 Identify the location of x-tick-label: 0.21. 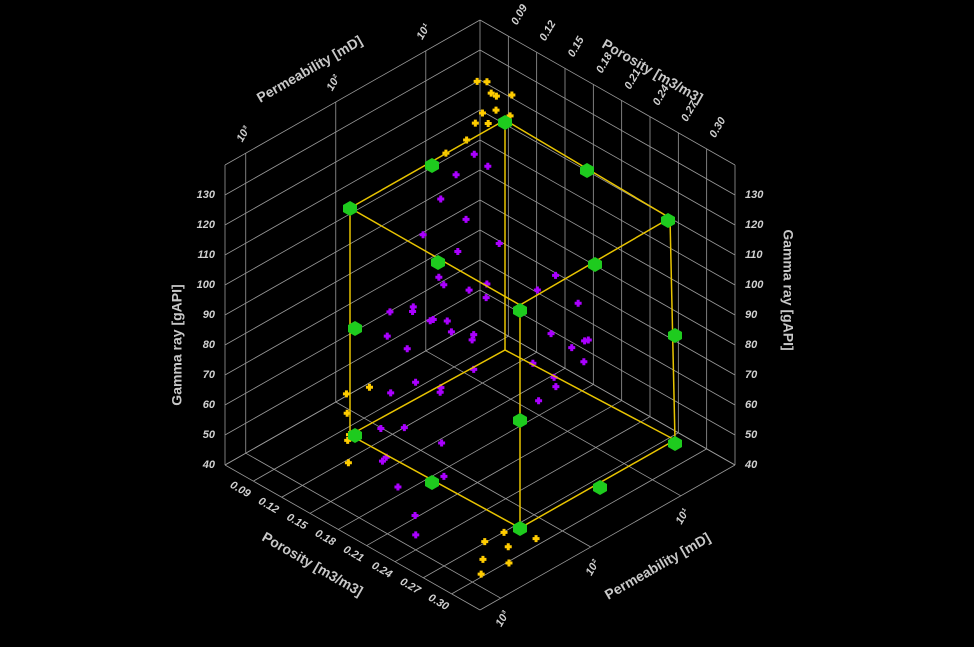
(353, 554).